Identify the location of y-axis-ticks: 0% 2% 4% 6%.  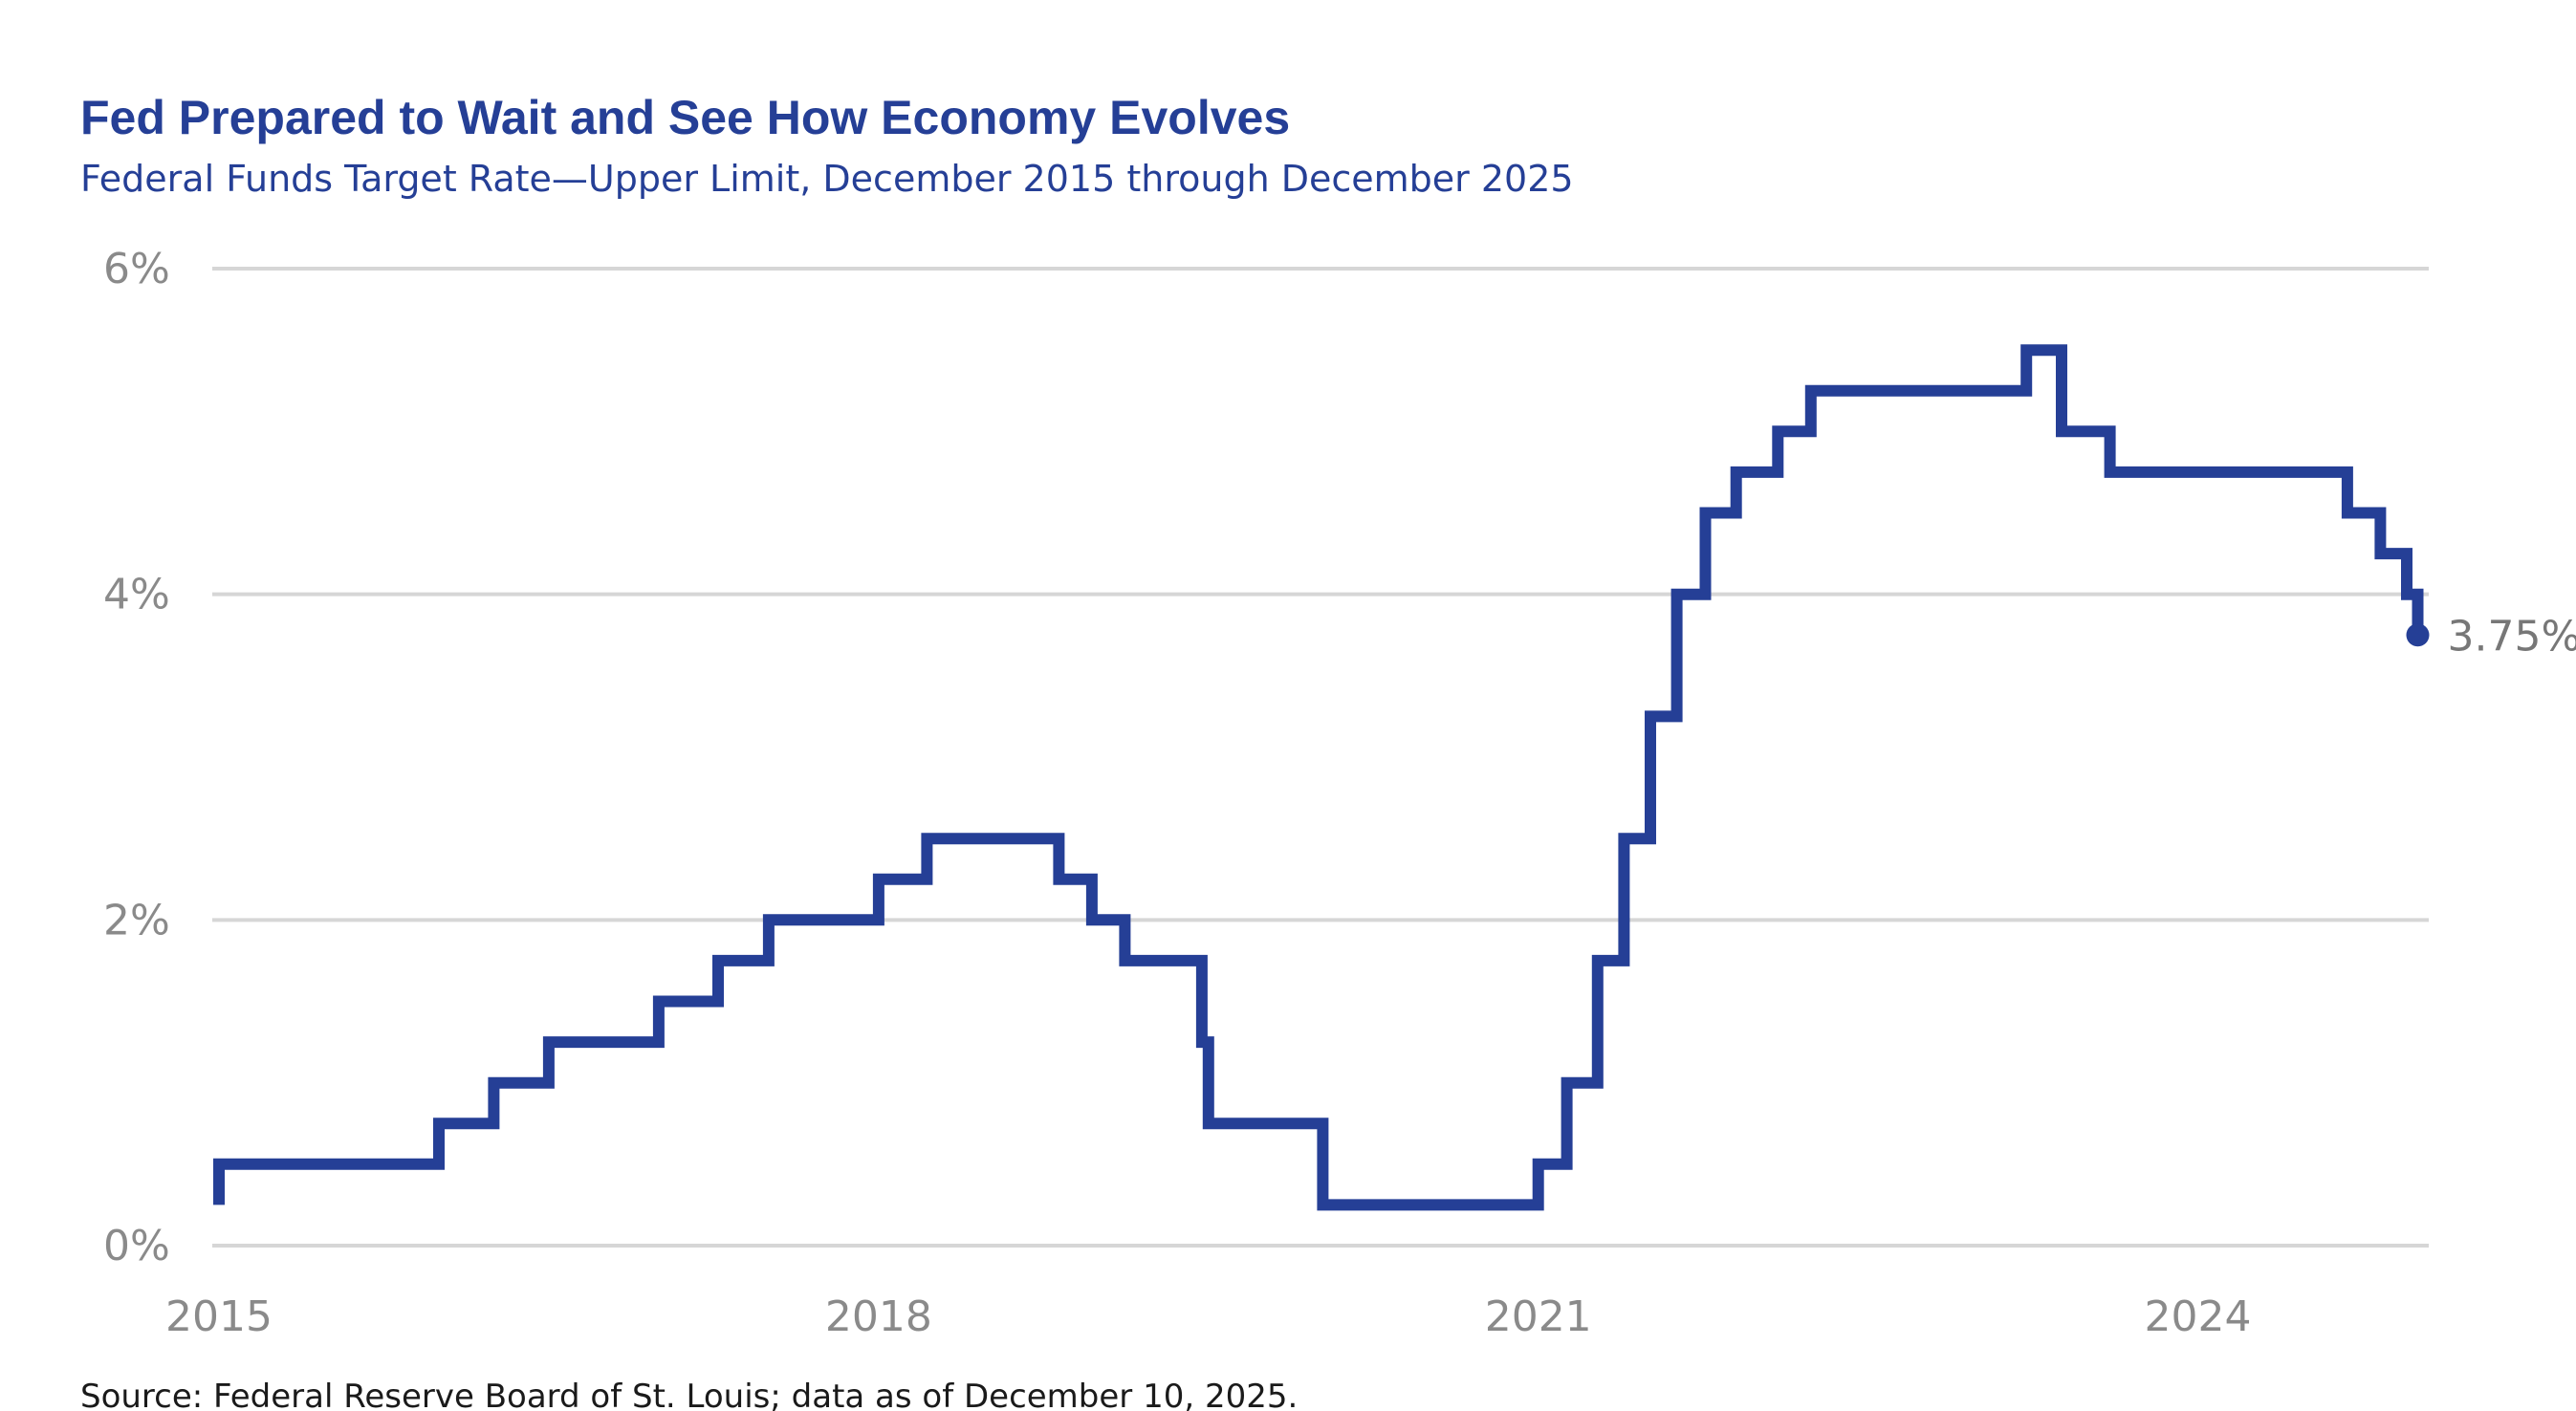
(136, 758).